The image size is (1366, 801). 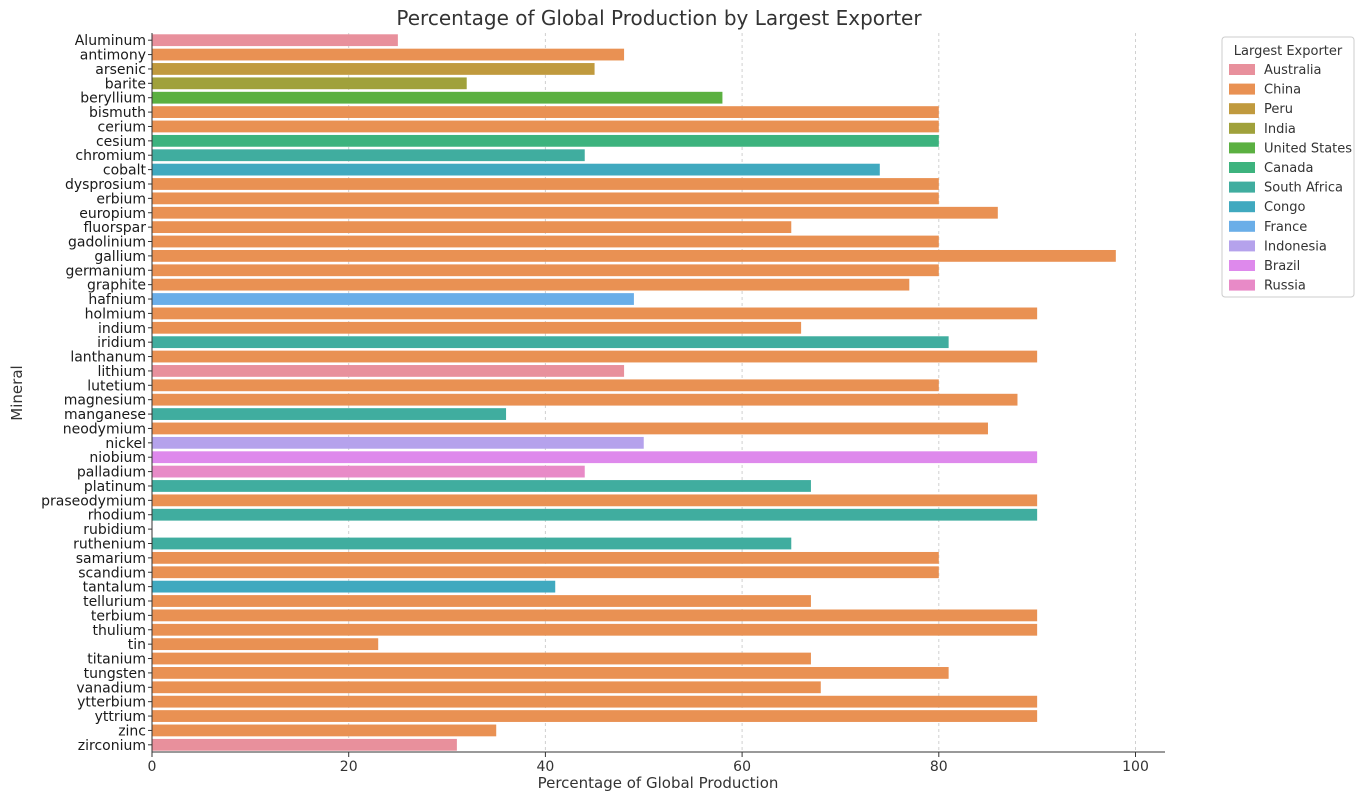 What do you see at coordinates (309, 83) in the screenshot?
I see `bar-barite` at bounding box center [309, 83].